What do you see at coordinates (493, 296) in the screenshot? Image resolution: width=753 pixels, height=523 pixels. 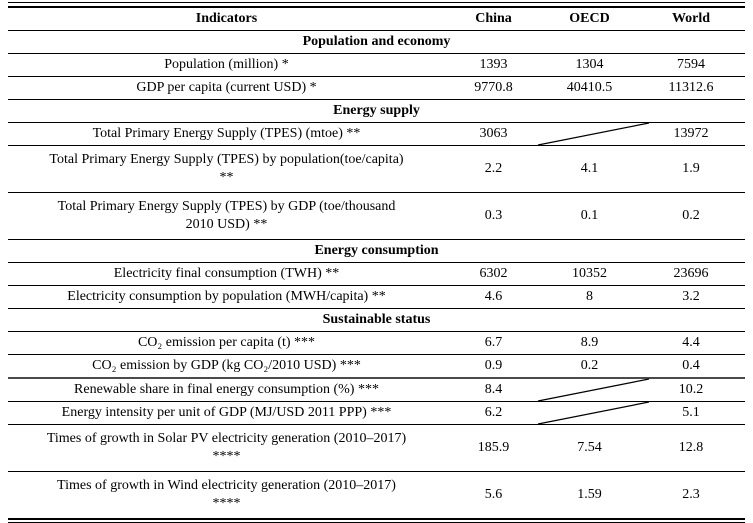 I see `value-cell-china: 4.6` at bounding box center [493, 296].